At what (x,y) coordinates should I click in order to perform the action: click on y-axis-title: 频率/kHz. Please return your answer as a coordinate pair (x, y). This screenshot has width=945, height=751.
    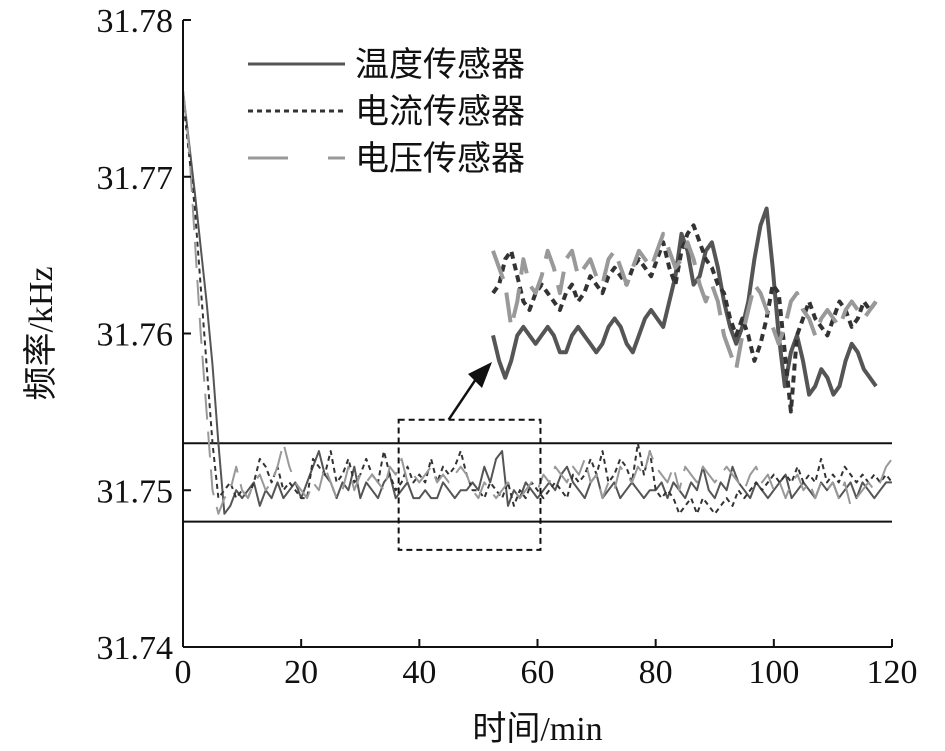
    Looking at the image, I should click on (41, 333).